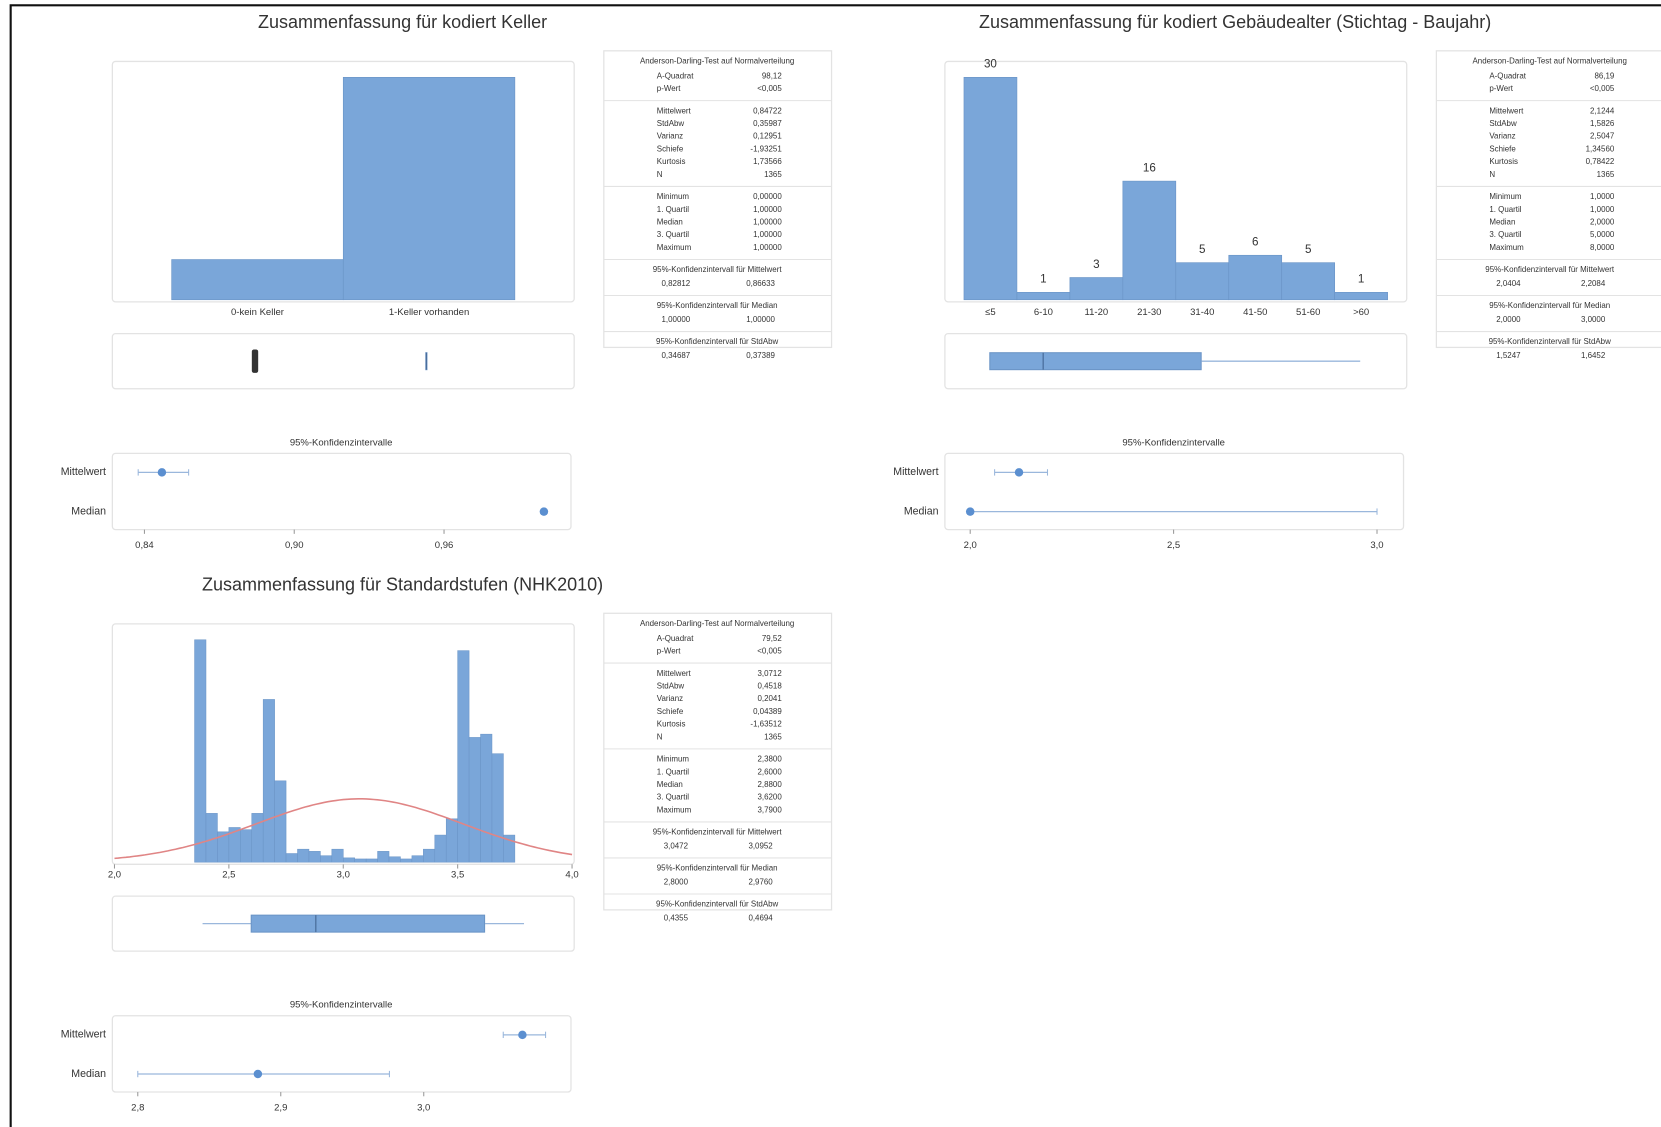 The width and height of the screenshot is (1661, 1127). I want to click on ci-row-label: Median, so click(921, 511).